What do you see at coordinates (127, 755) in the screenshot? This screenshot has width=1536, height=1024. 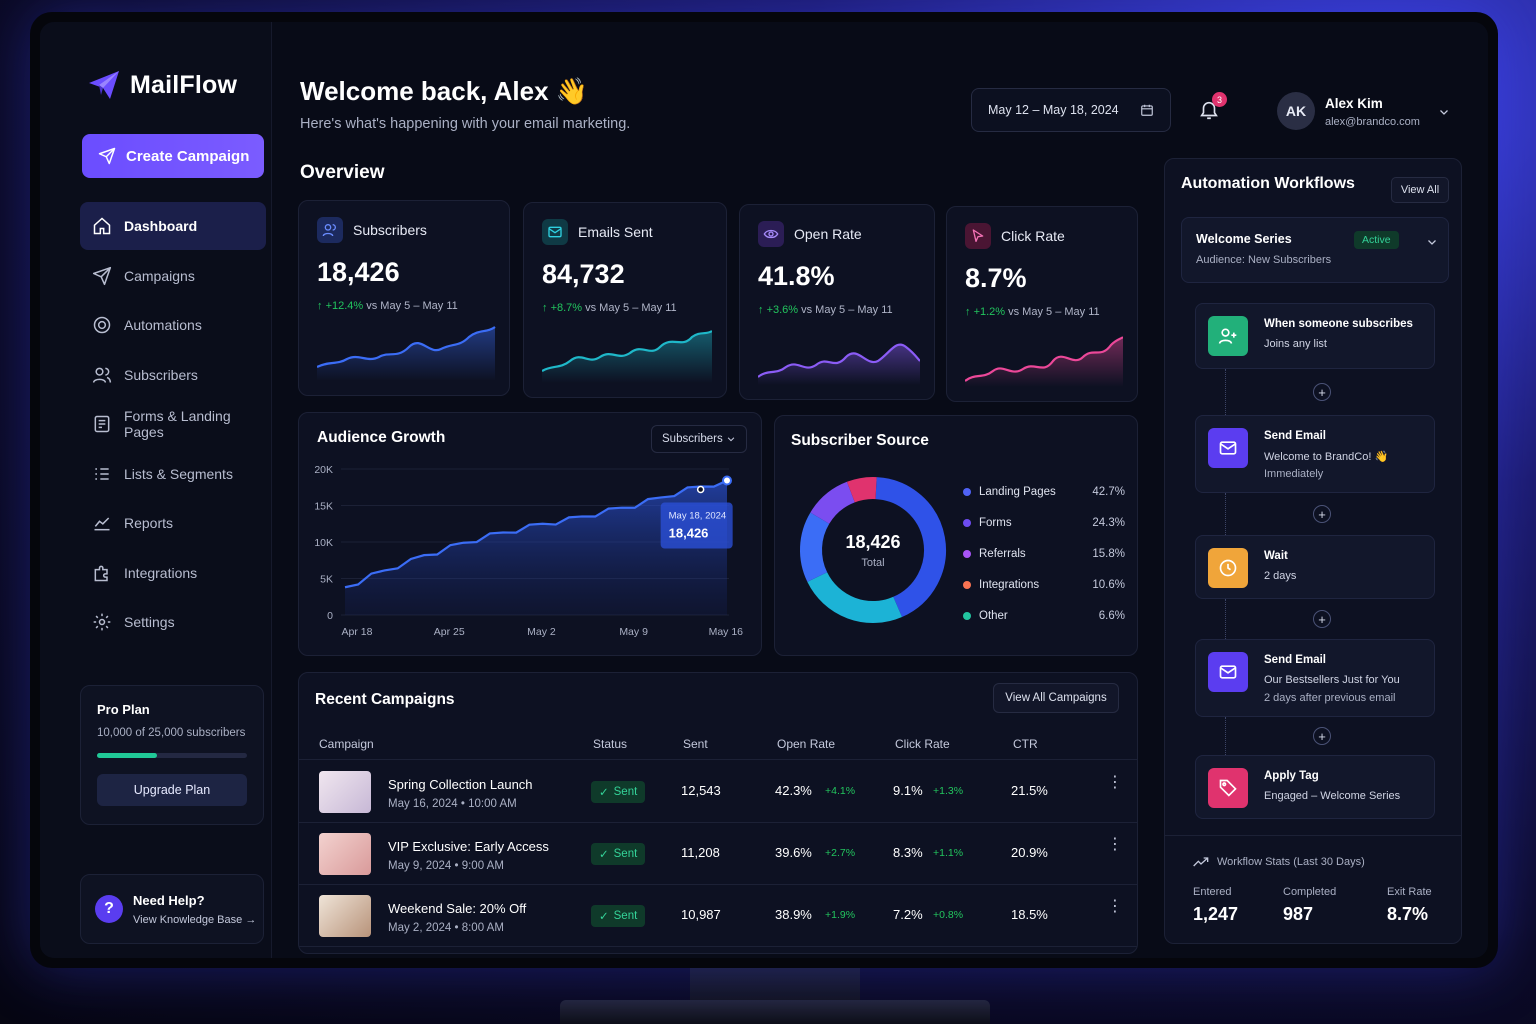 I see `plan-usage-fill` at bounding box center [127, 755].